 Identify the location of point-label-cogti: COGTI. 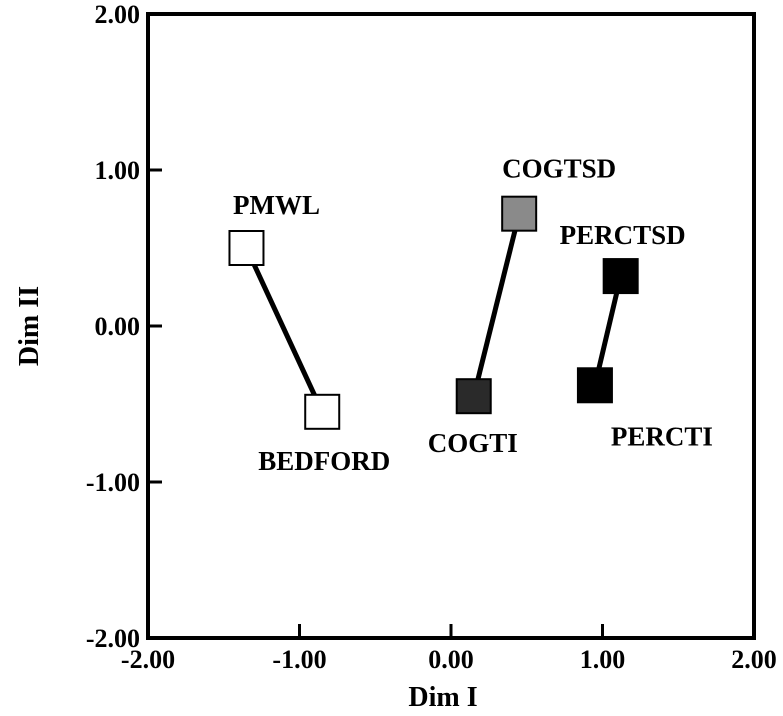
(473, 443).